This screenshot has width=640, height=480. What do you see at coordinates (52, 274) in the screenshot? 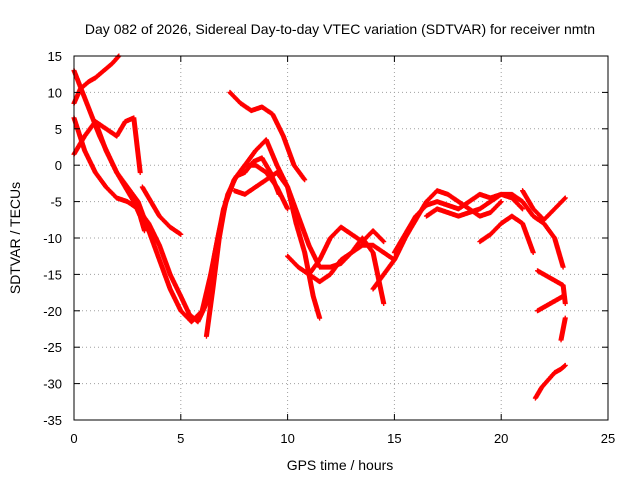
I see `y-tick-label: -15` at bounding box center [52, 274].